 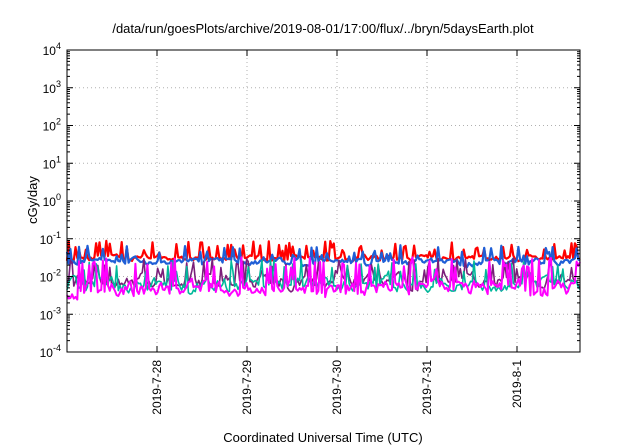 I want to click on y-axis-label: cGy/day, so click(x=32, y=200).